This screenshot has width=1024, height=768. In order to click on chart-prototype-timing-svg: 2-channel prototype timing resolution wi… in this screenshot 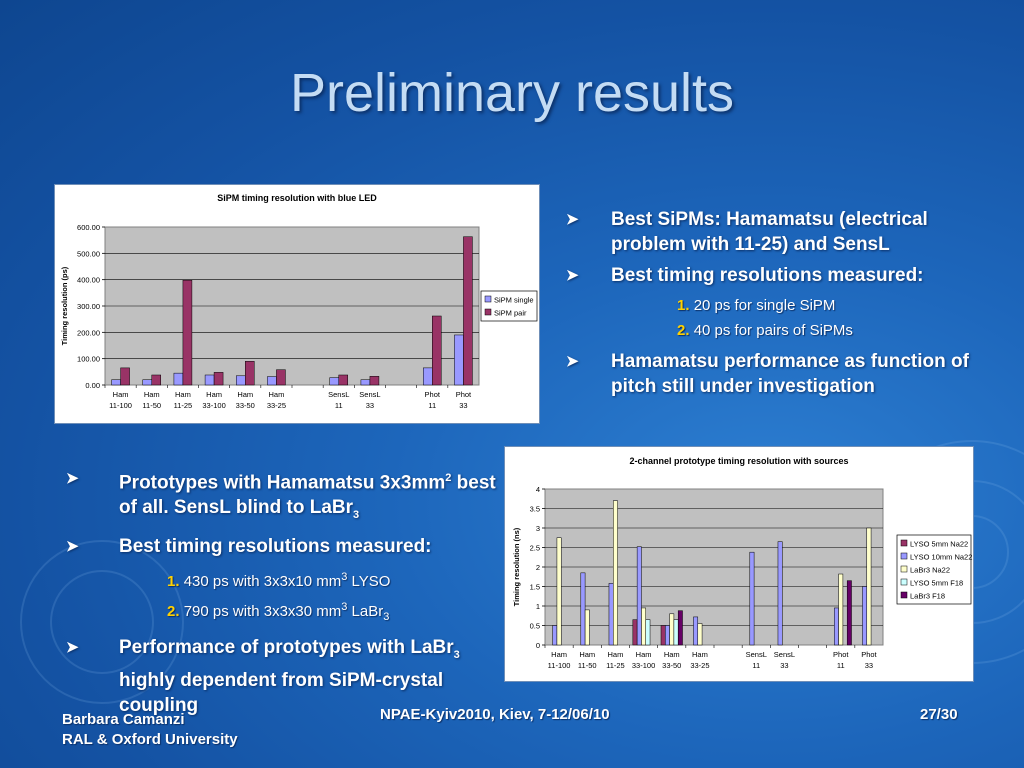, I will do `click(742, 563)`.